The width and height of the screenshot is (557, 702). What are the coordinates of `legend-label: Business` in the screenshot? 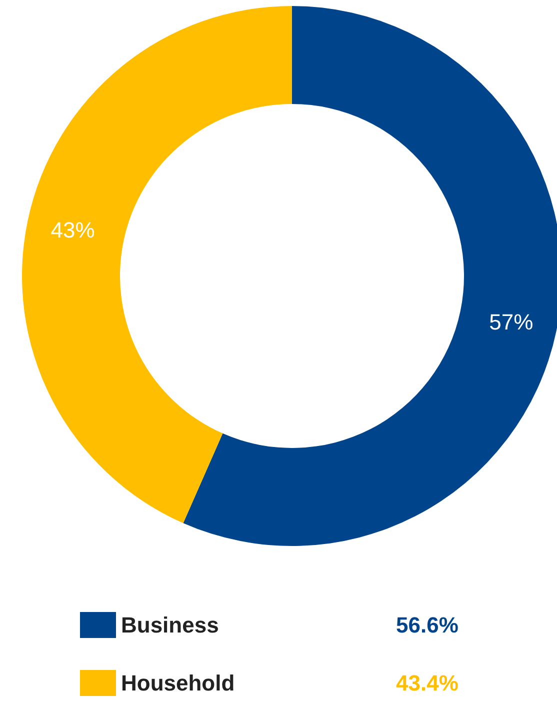 It's located at (170, 625).